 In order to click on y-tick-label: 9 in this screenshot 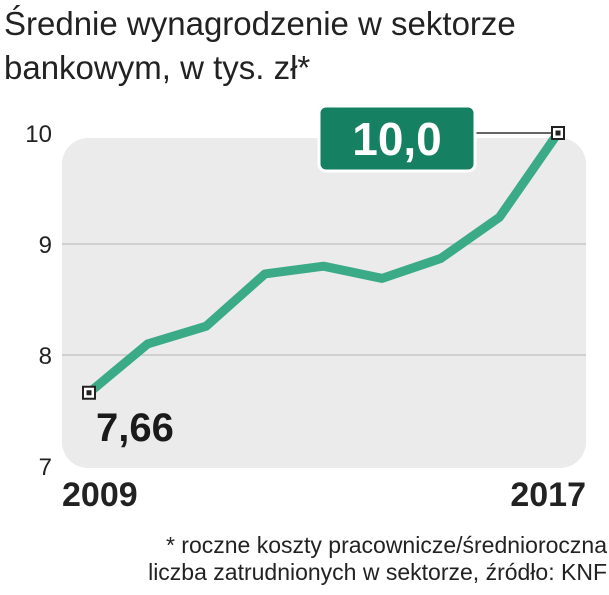, I will do `click(45, 245)`.